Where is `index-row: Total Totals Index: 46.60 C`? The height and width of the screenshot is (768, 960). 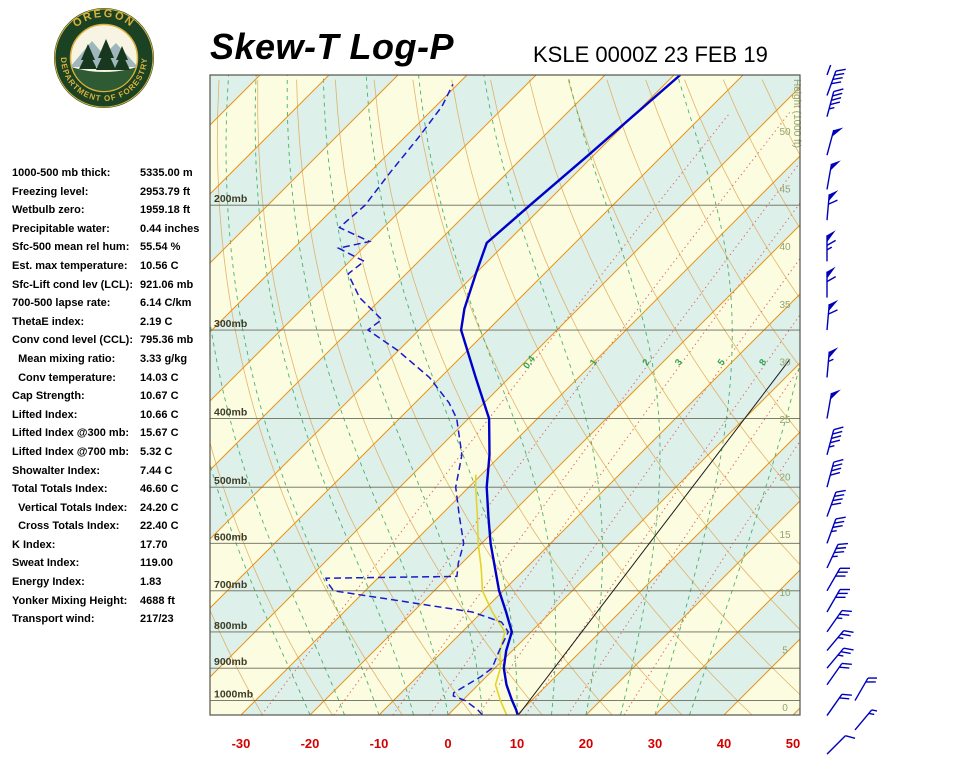 index-row: Total Totals Index: 46.60 C is located at coordinates (105, 489).